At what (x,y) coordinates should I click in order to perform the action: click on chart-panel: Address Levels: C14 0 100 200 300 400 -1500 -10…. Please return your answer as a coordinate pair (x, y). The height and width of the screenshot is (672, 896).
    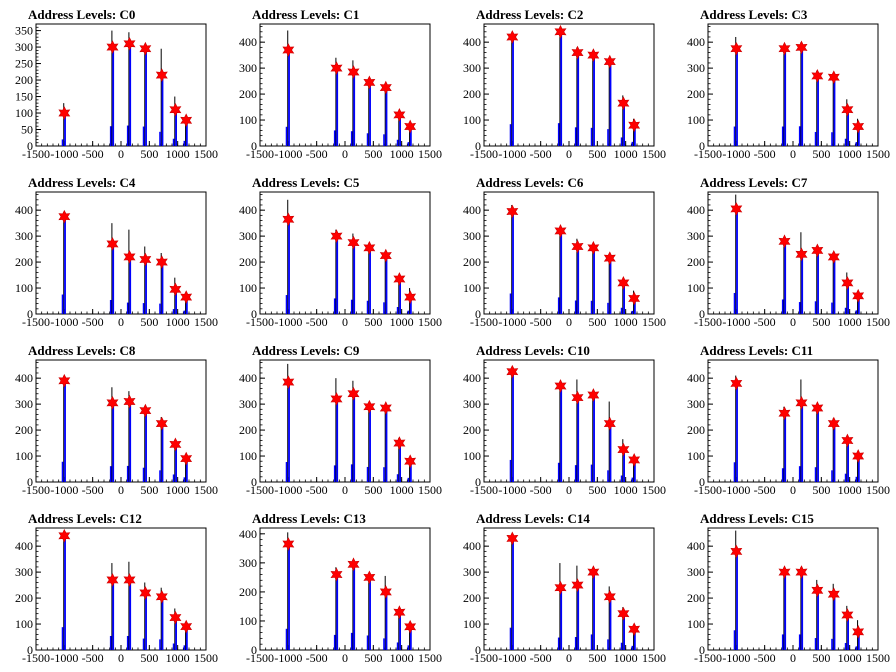
    Looking at the image, I should click on (564, 588).